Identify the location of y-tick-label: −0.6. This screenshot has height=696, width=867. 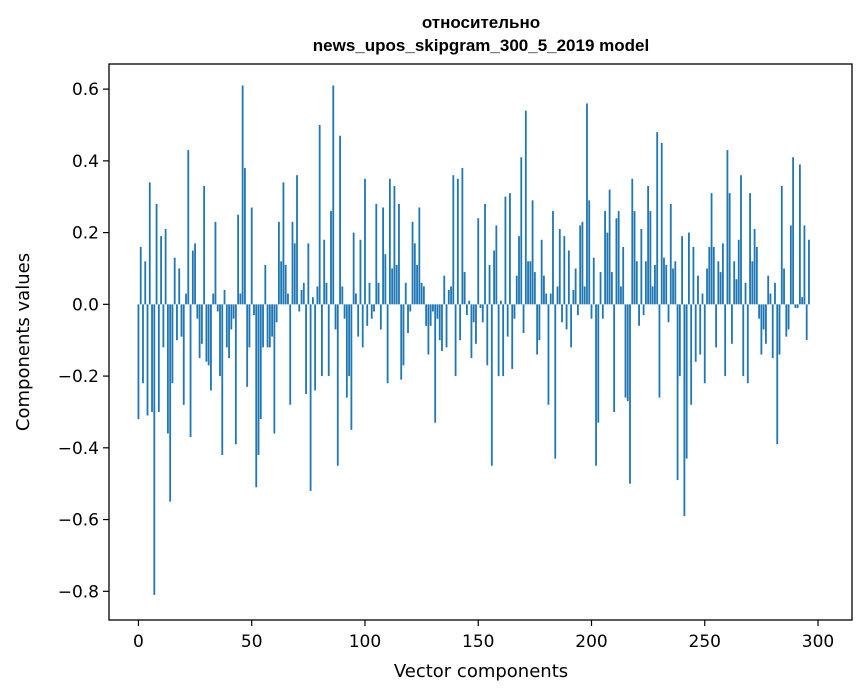
(78, 521).